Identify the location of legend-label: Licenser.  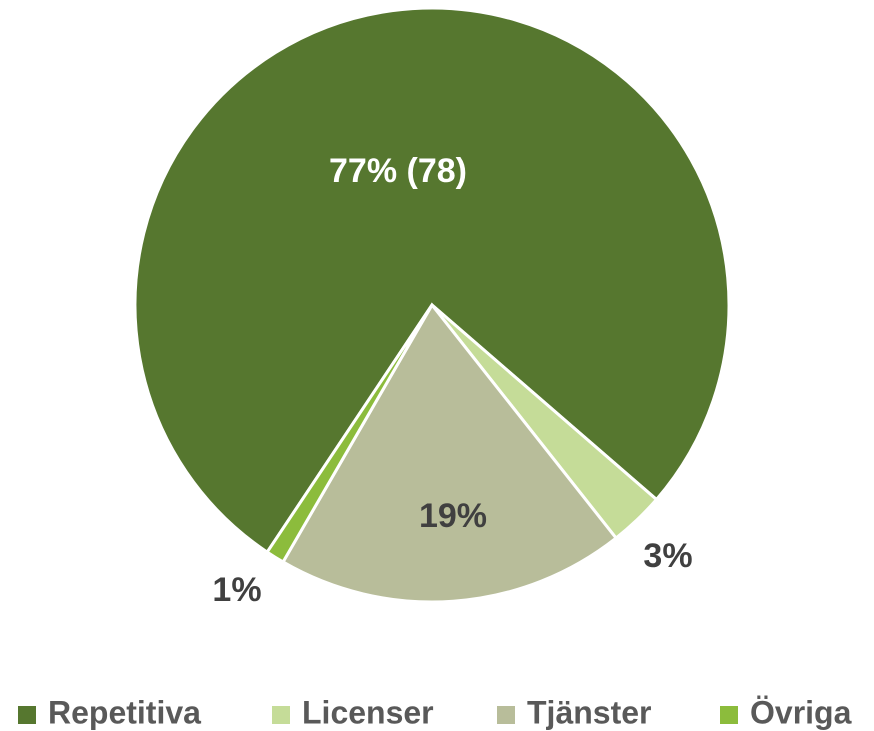
(368, 712).